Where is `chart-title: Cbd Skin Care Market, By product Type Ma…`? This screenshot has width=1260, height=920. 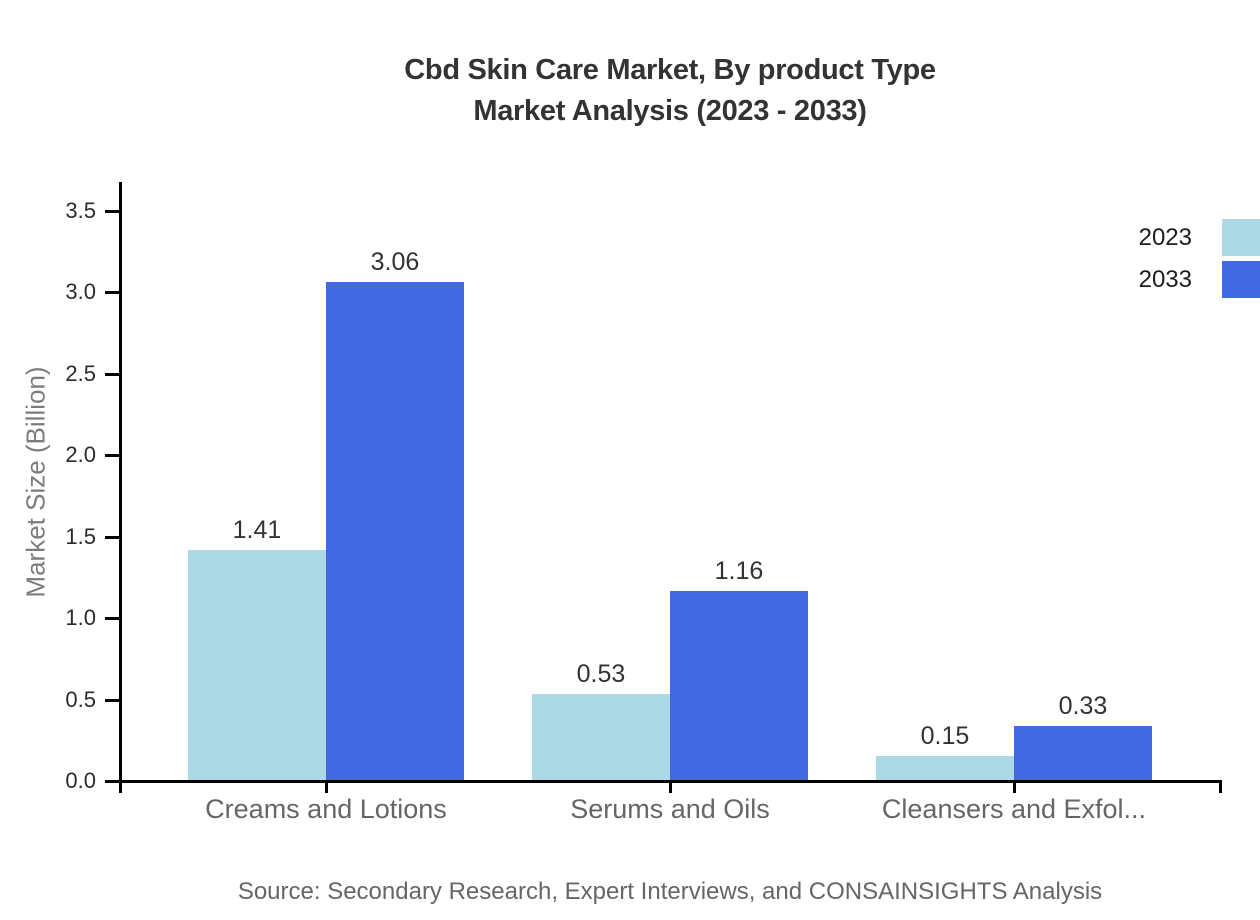
chart-title: Cbd Skin Care Market, By product Type Ma… is located at coordinates (670, 91).